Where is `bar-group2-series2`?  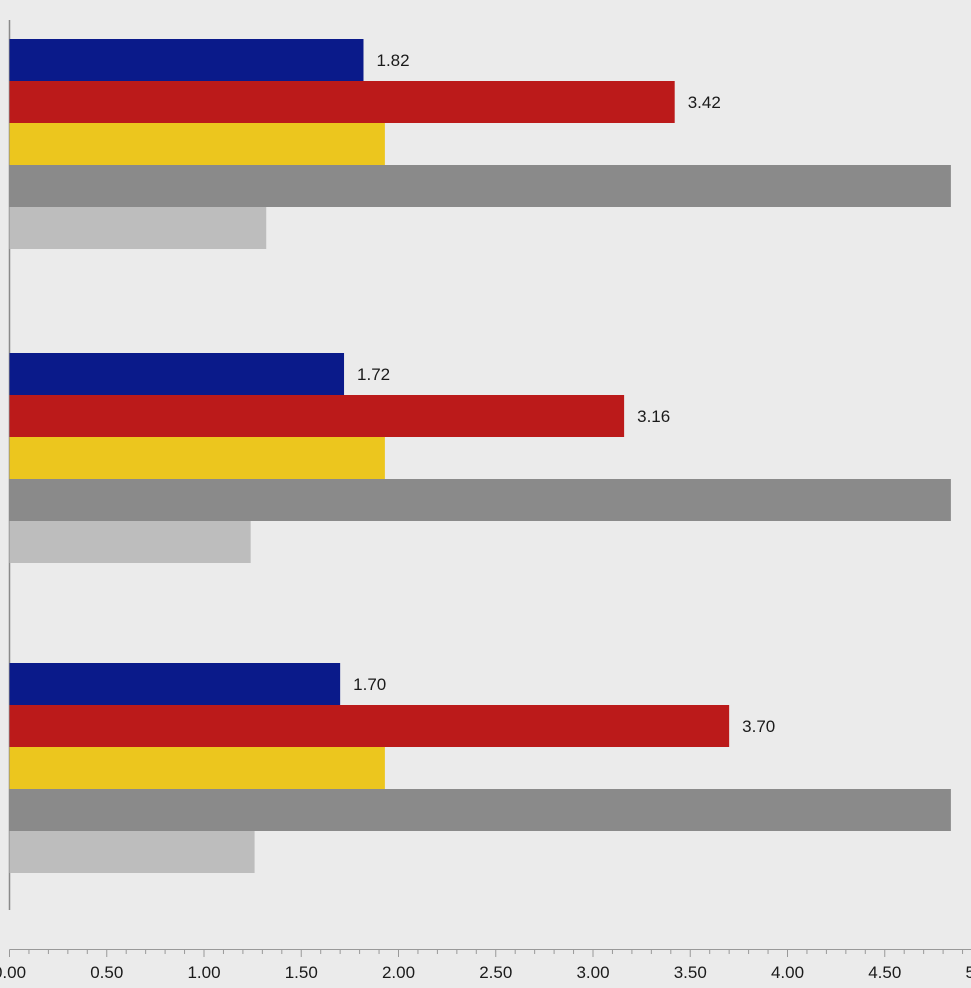 bar-group2-series2 is located at coordinates (317, 416).